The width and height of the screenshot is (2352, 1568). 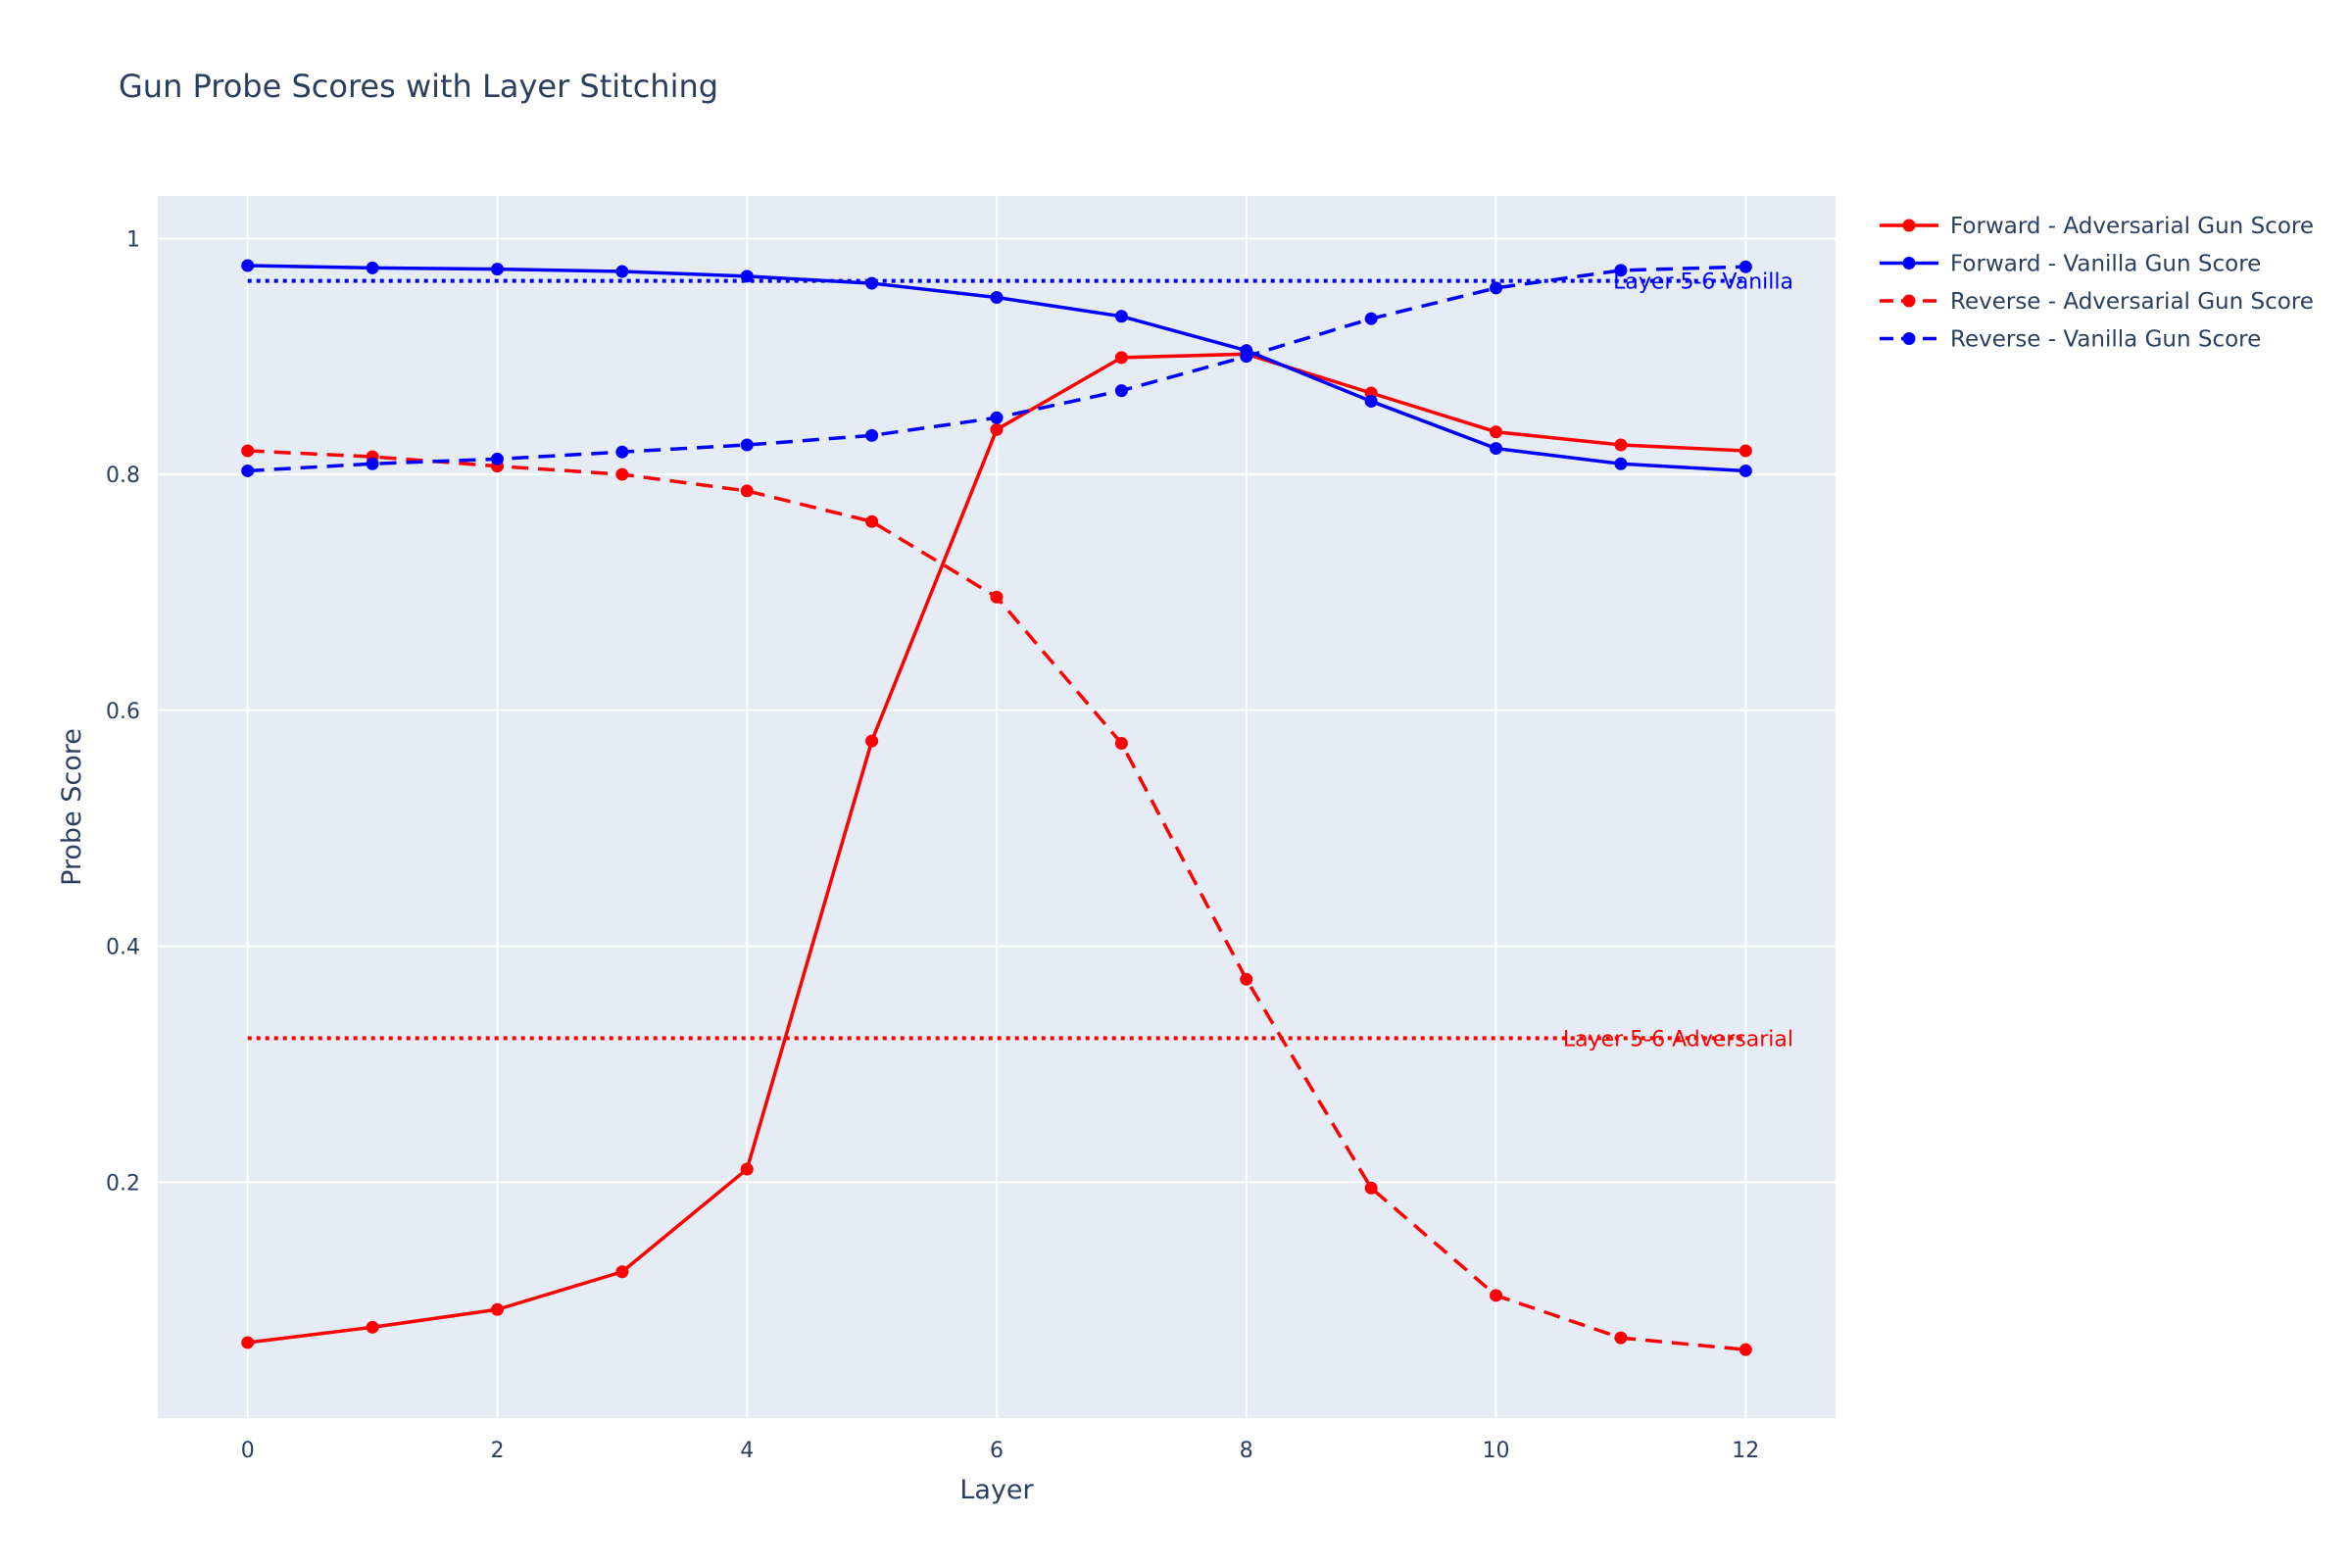 What do you see at coordinates (1703, 282) in the screenshot?
I see `reference-line-label: Layer 5-6 Vanilla` at bounding box center [1703, 282].